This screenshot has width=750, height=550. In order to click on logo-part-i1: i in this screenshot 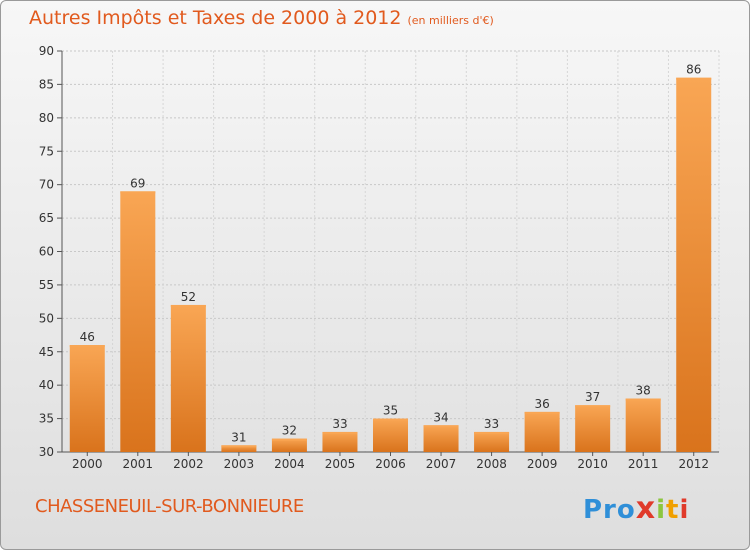, I will do `click(661, 510)`.